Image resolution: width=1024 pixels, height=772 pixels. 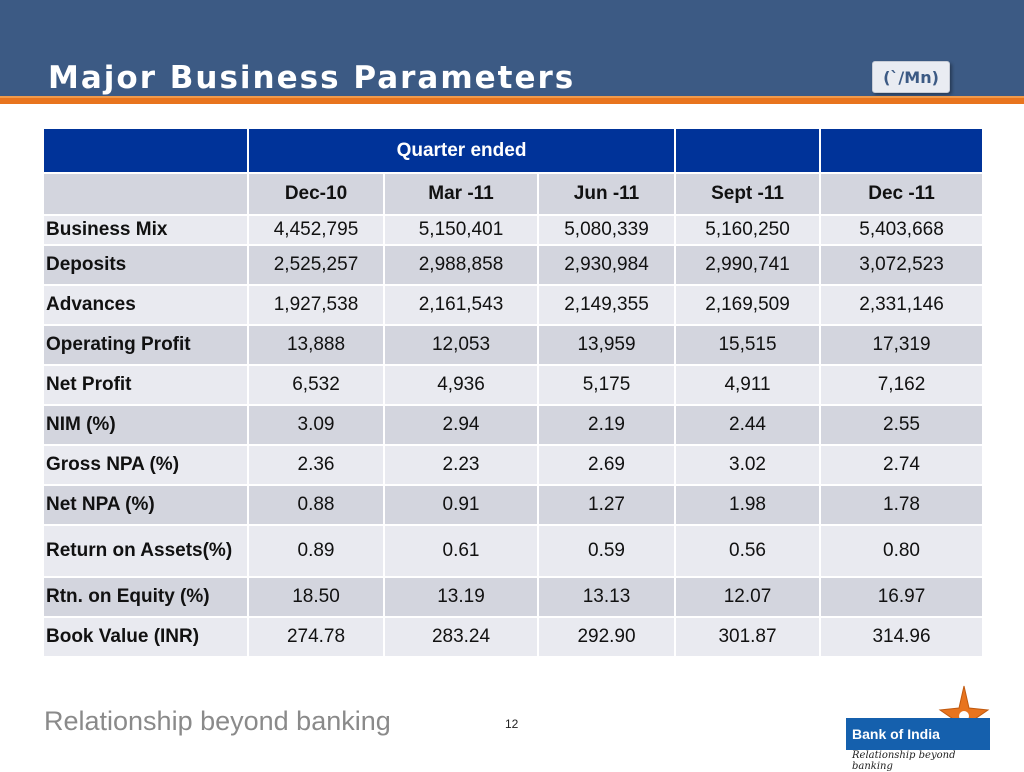 I want to click on table-cell: 2,161,543, so click(x=461, y=305).